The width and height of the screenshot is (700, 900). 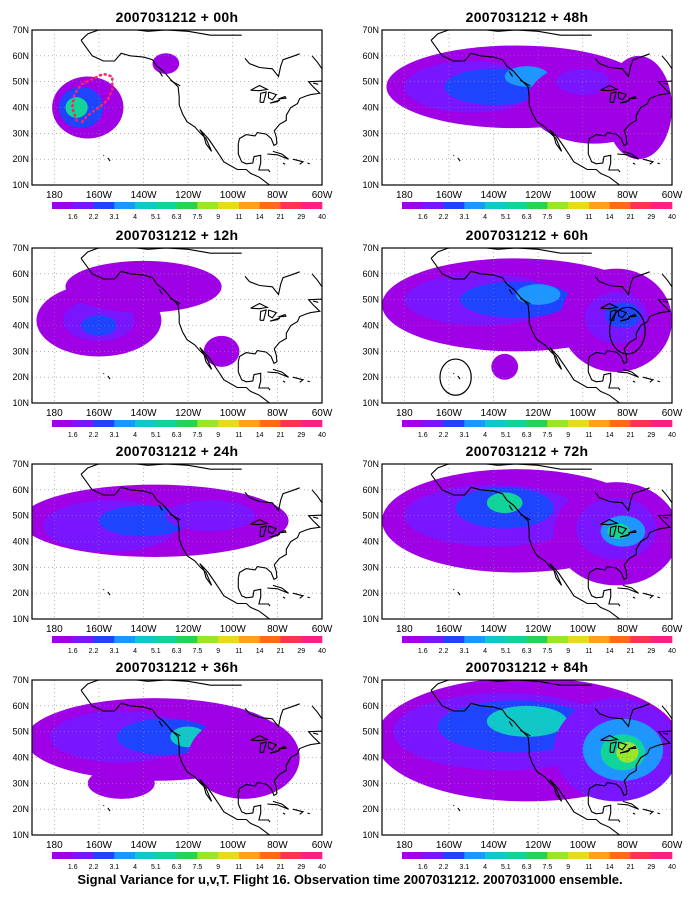 I want to click on colorbar-label: 21, so click(x=281, y=435).